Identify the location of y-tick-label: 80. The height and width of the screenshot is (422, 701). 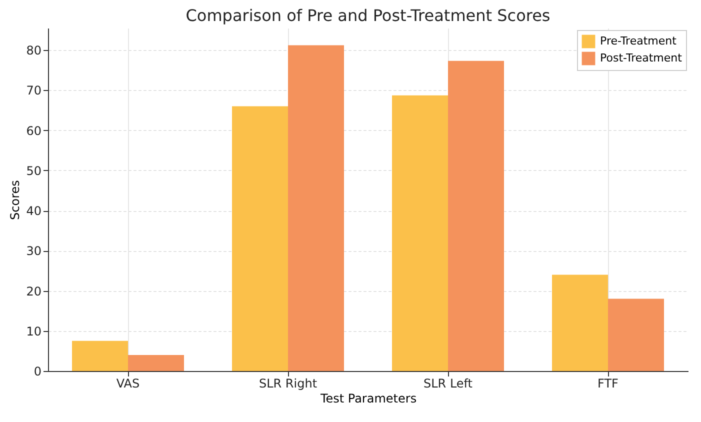
(34, 51).